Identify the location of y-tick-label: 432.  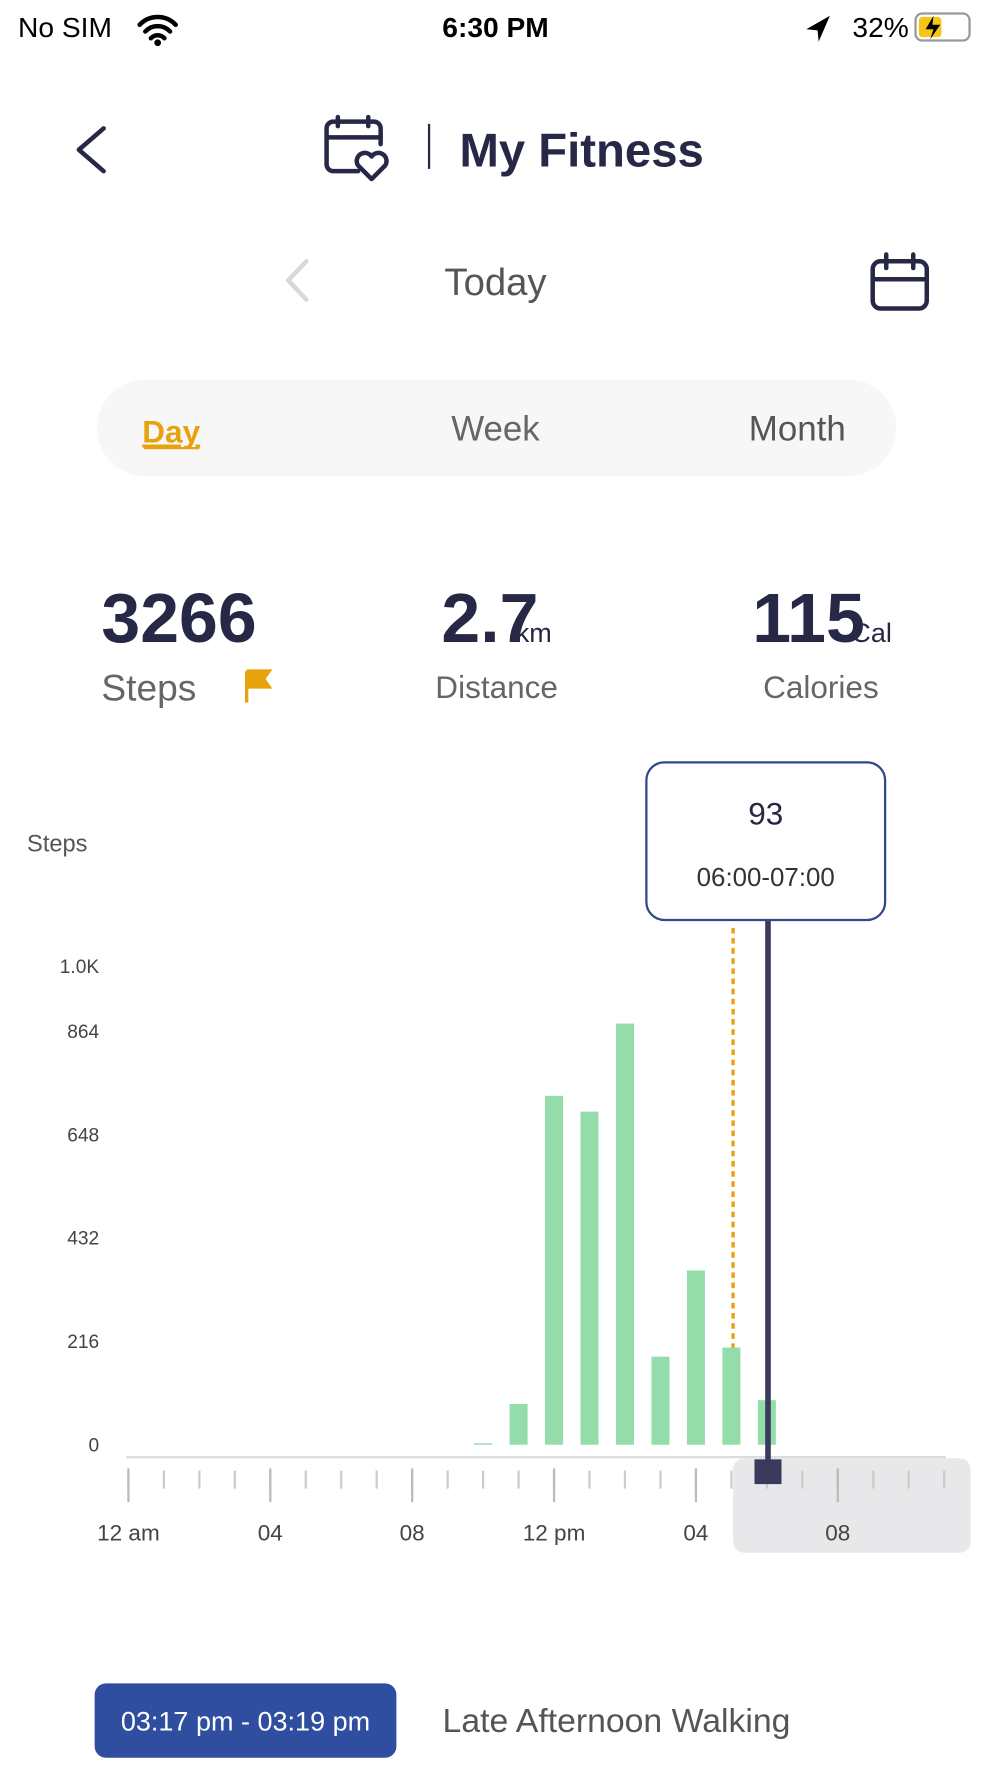
(83, 1239).